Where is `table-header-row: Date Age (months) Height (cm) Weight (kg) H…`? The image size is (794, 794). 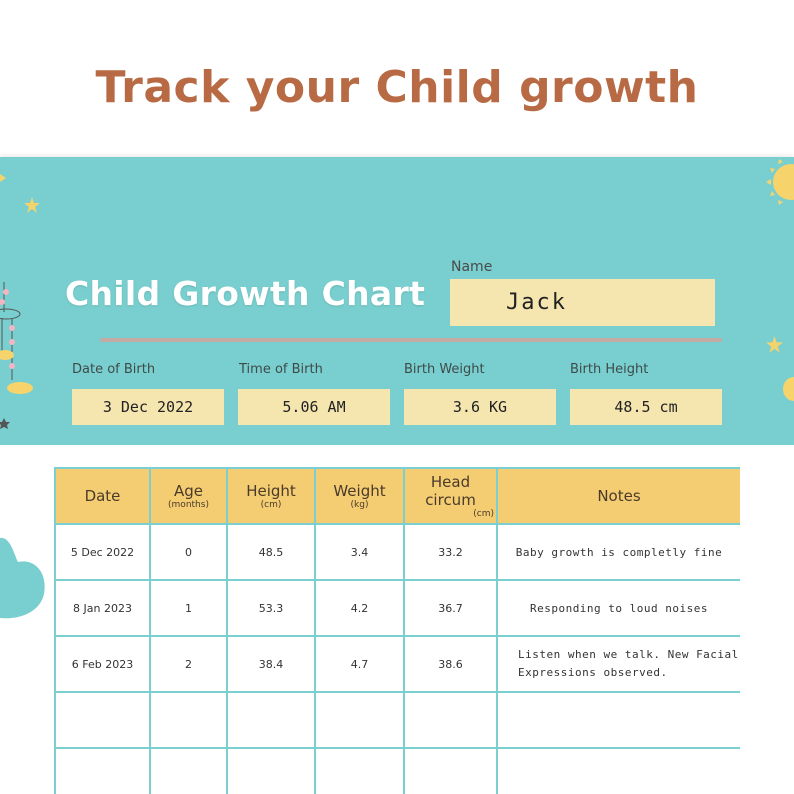
table-header-row: Date Age (months) Height (cm) Weight (kg) H… is located at coordinates (397, 496).